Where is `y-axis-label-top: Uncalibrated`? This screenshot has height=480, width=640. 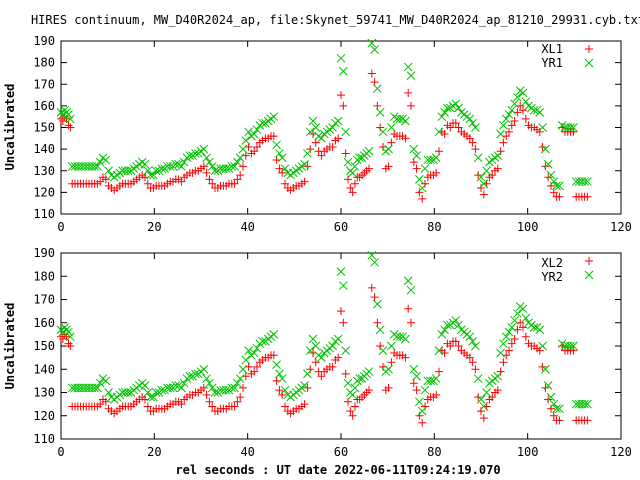 y-axis-label-top: Uncalibrated is located at coordinates (10, 127).